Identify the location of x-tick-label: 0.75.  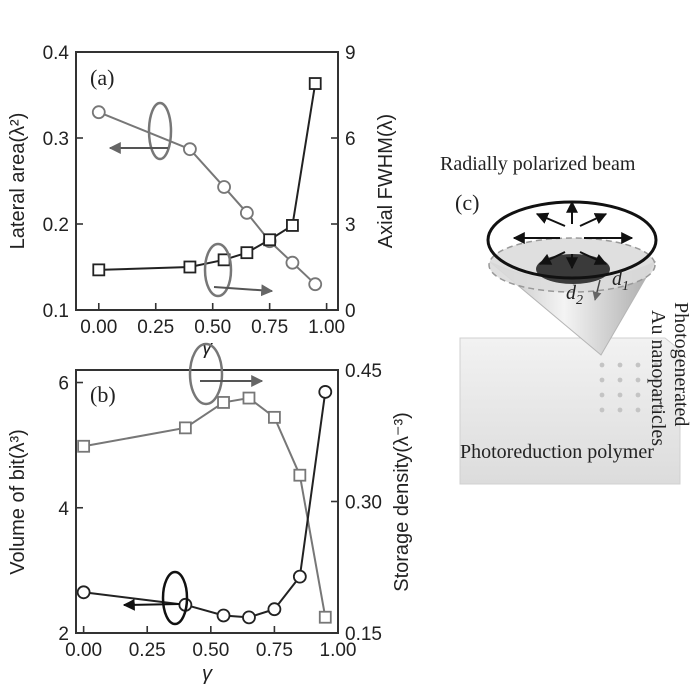
(274, 650).